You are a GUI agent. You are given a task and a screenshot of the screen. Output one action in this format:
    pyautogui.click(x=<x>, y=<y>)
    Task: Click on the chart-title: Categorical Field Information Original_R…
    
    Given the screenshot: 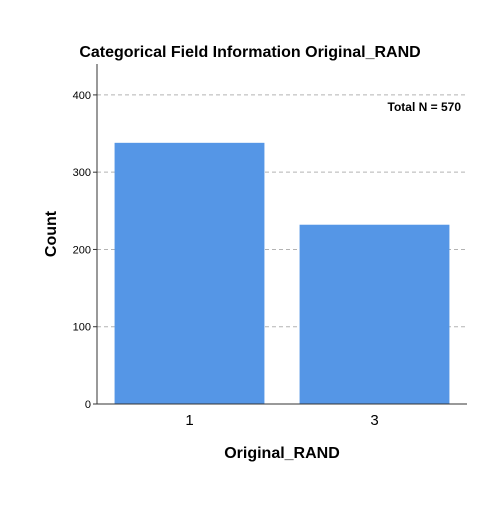 What is the action you would take?
    pyautogui.click(x=249, y=52)
    